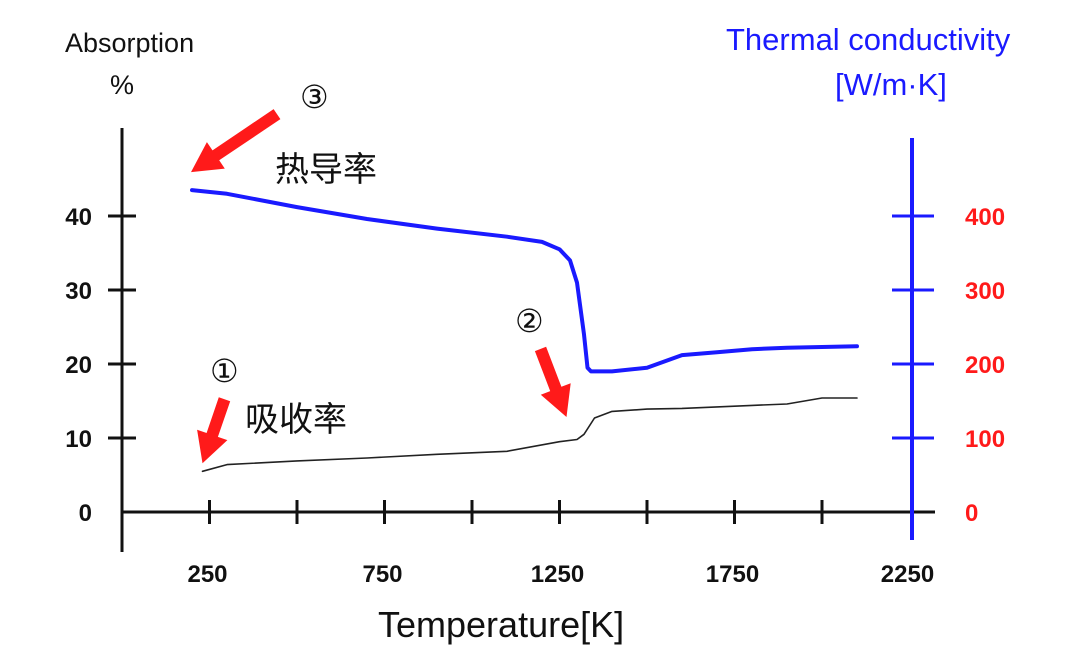  I want to click on left-axis-unit: %, so click(122, 85).